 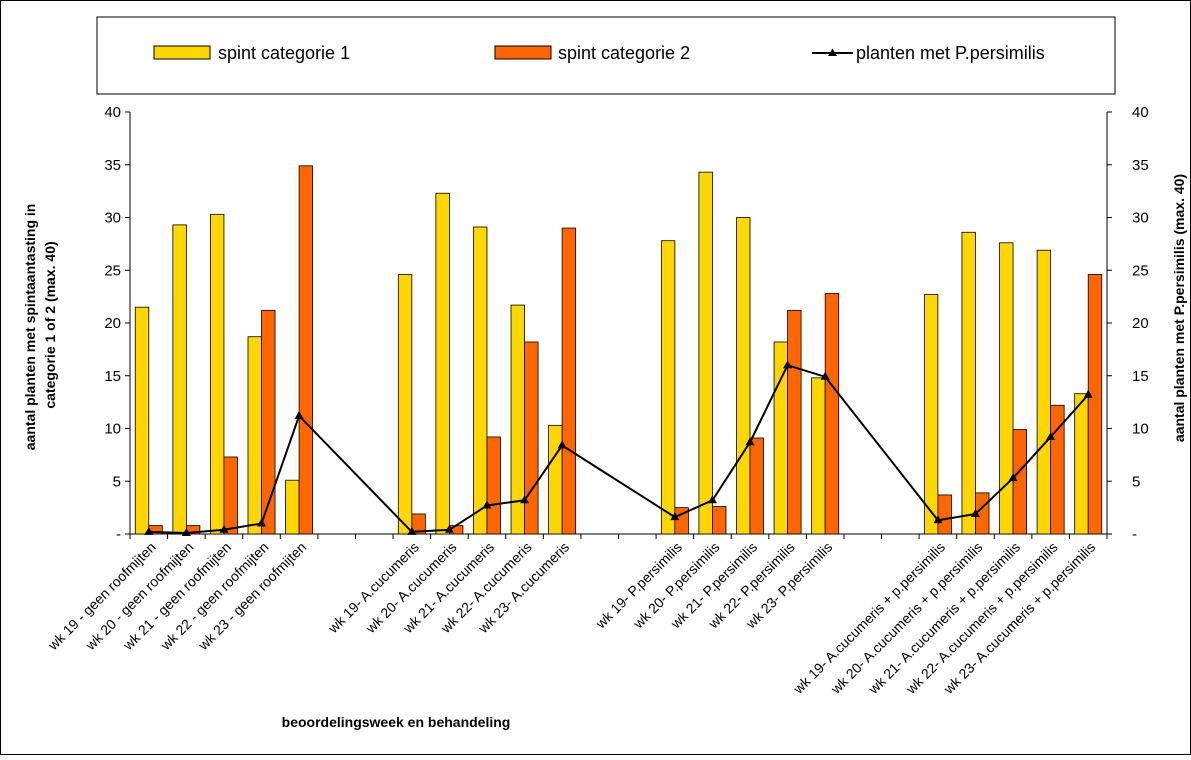 I want to click on y-tick-label-right: -, so click(x=1134, y=534).